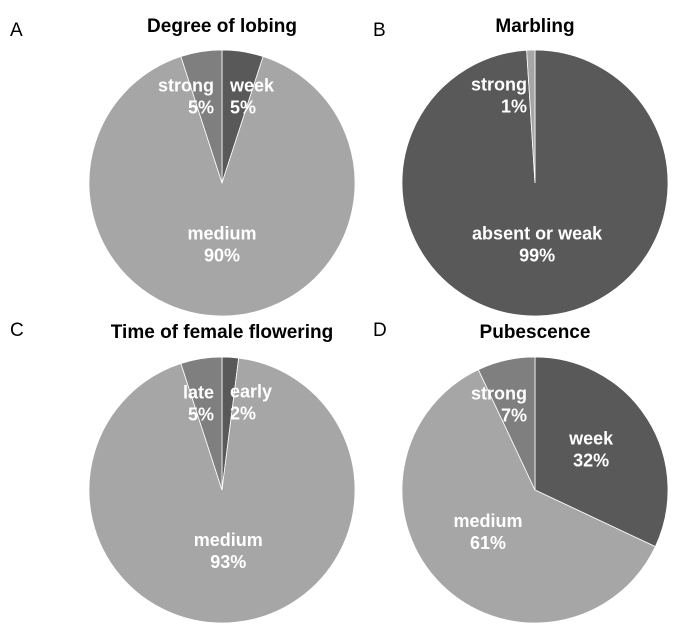  I want to click on panel-label: C, so click(17, 330).